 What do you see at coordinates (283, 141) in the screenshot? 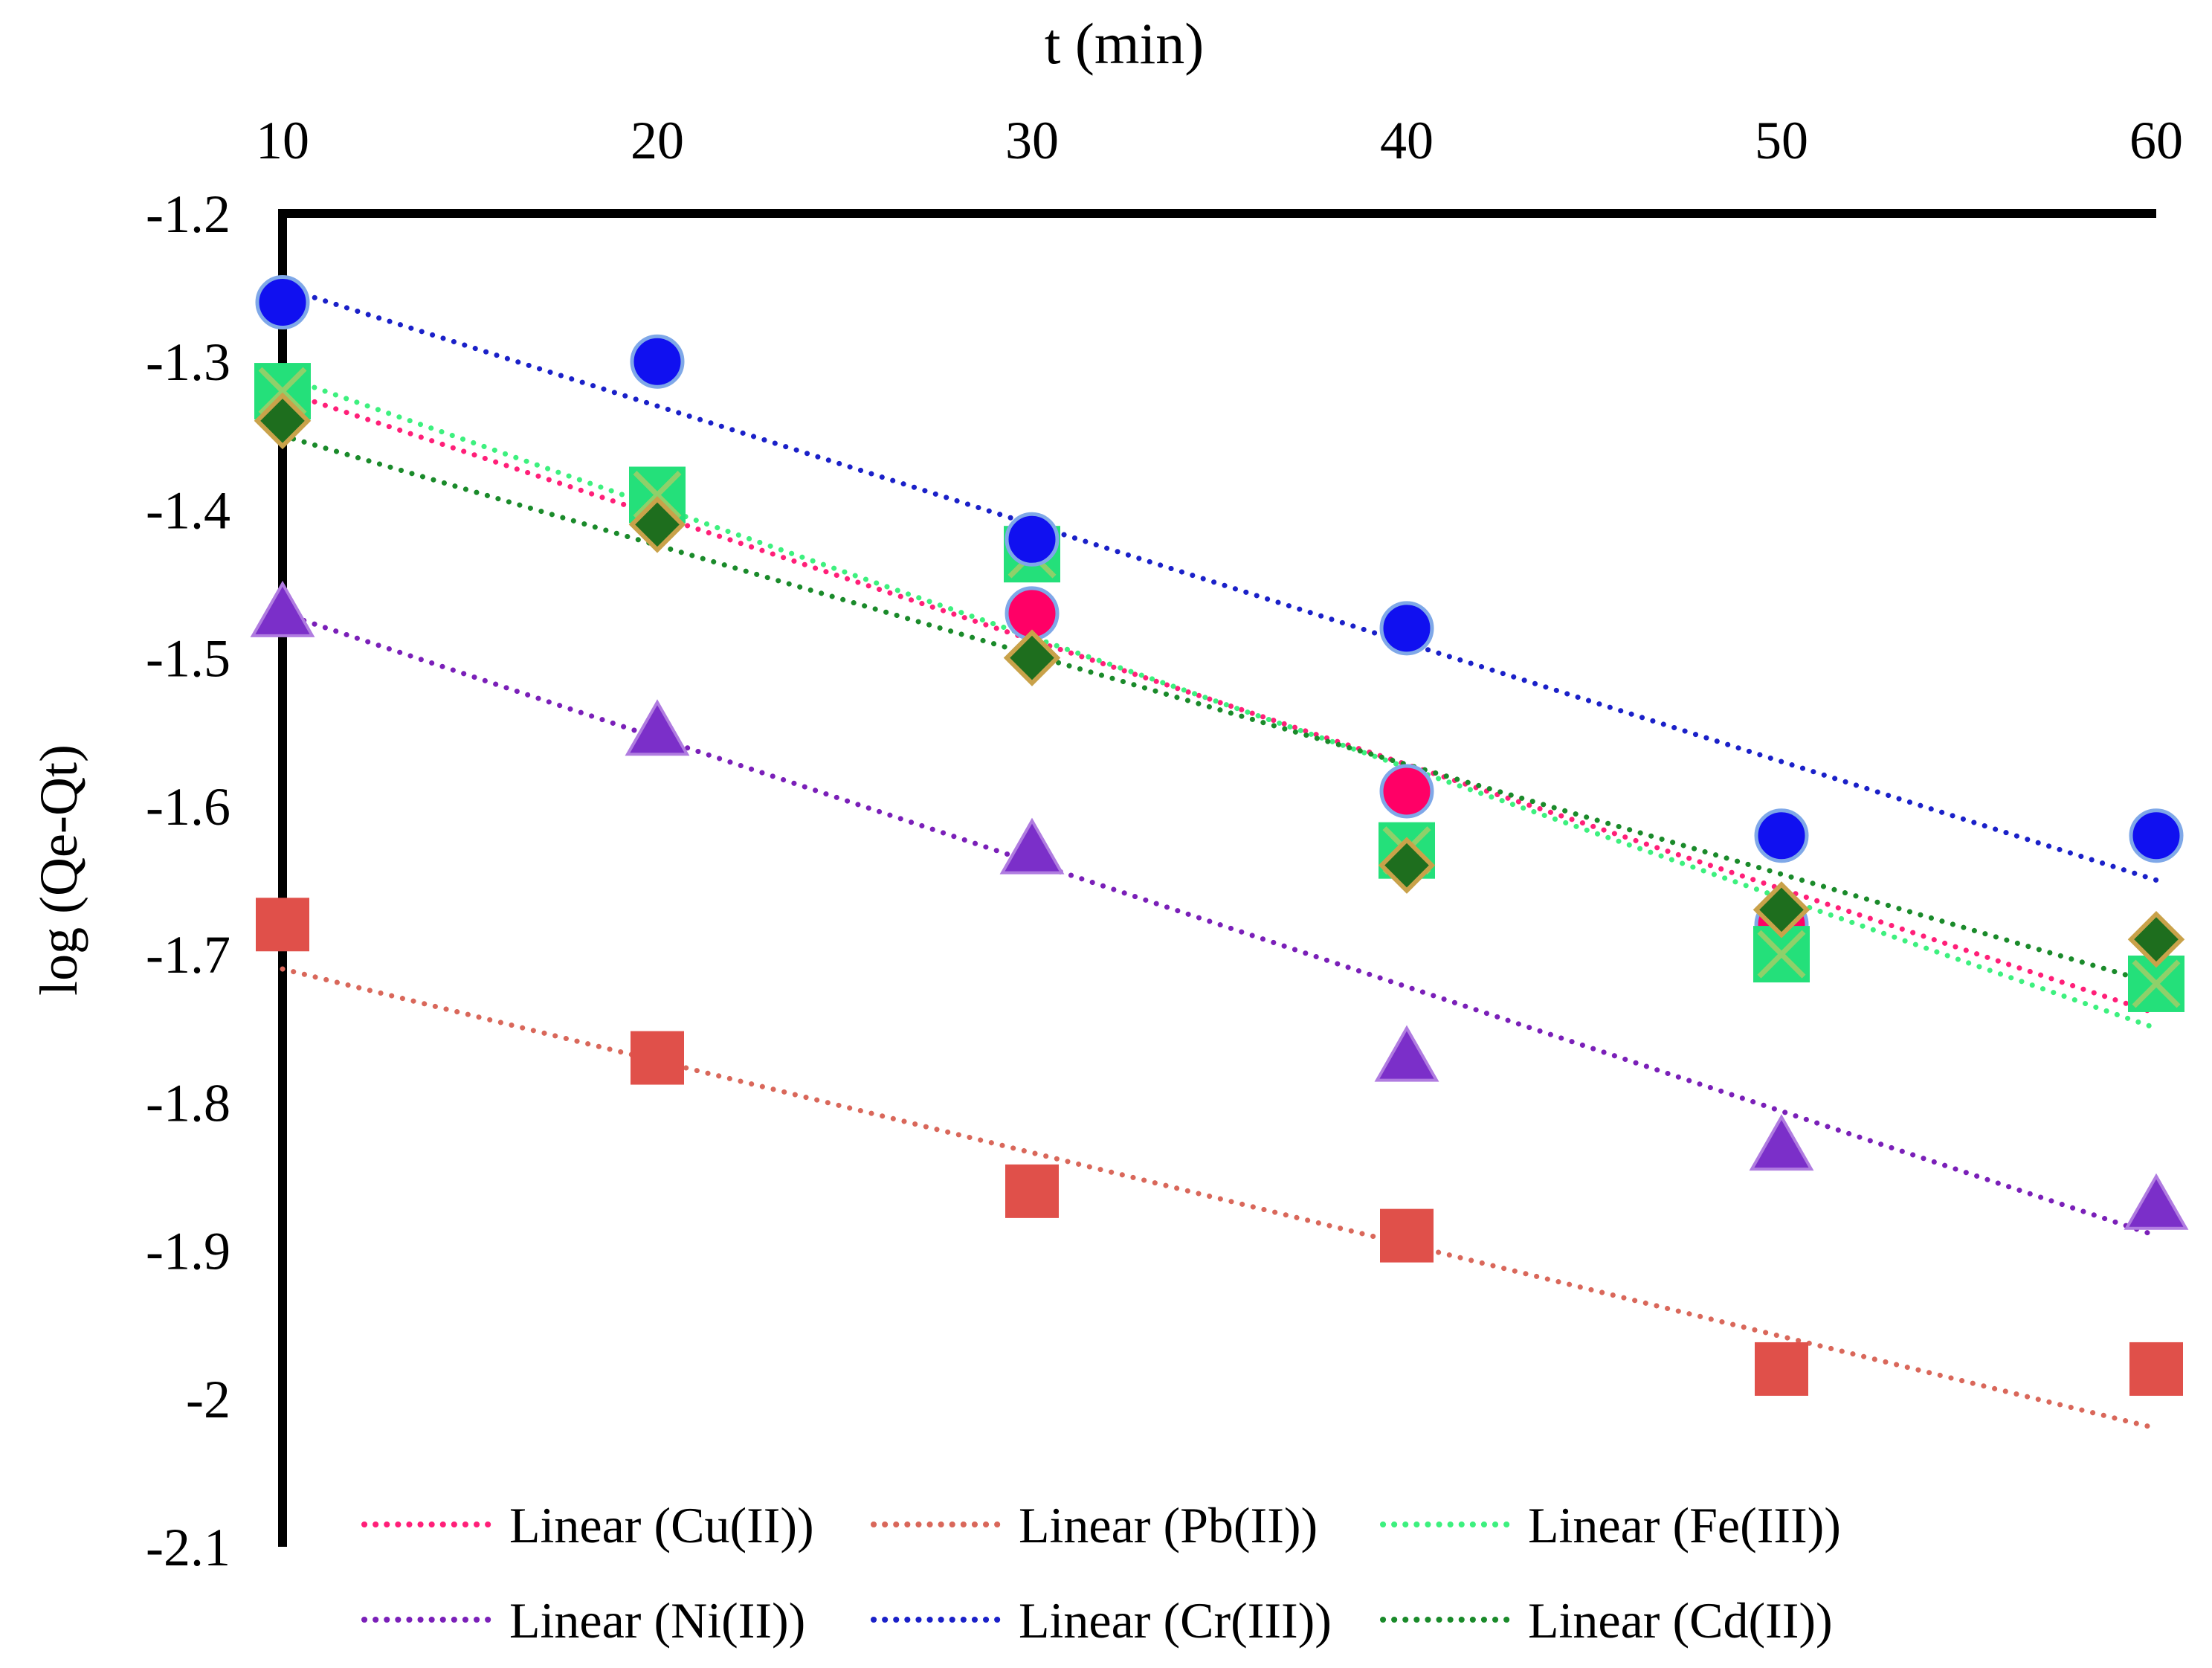
I see `x-tick-label: 10` at bounding box center [283, 141].